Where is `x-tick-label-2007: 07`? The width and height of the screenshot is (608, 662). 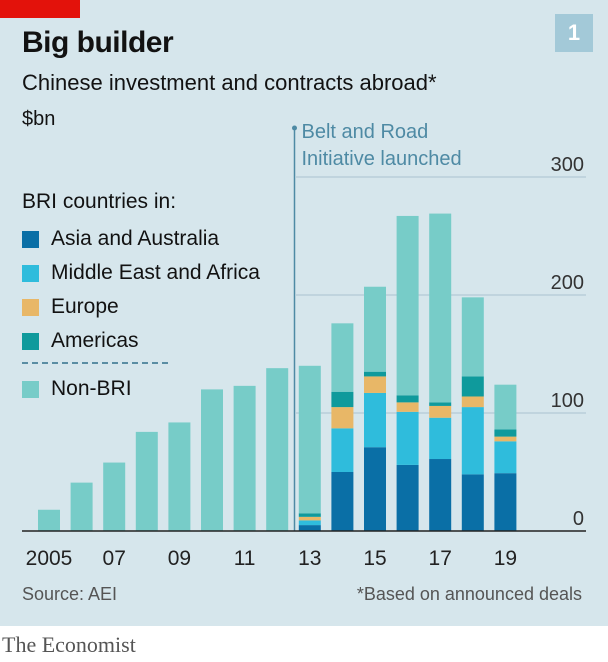
x-tick-label-2007: 07 is located at coordinates (114, 558).